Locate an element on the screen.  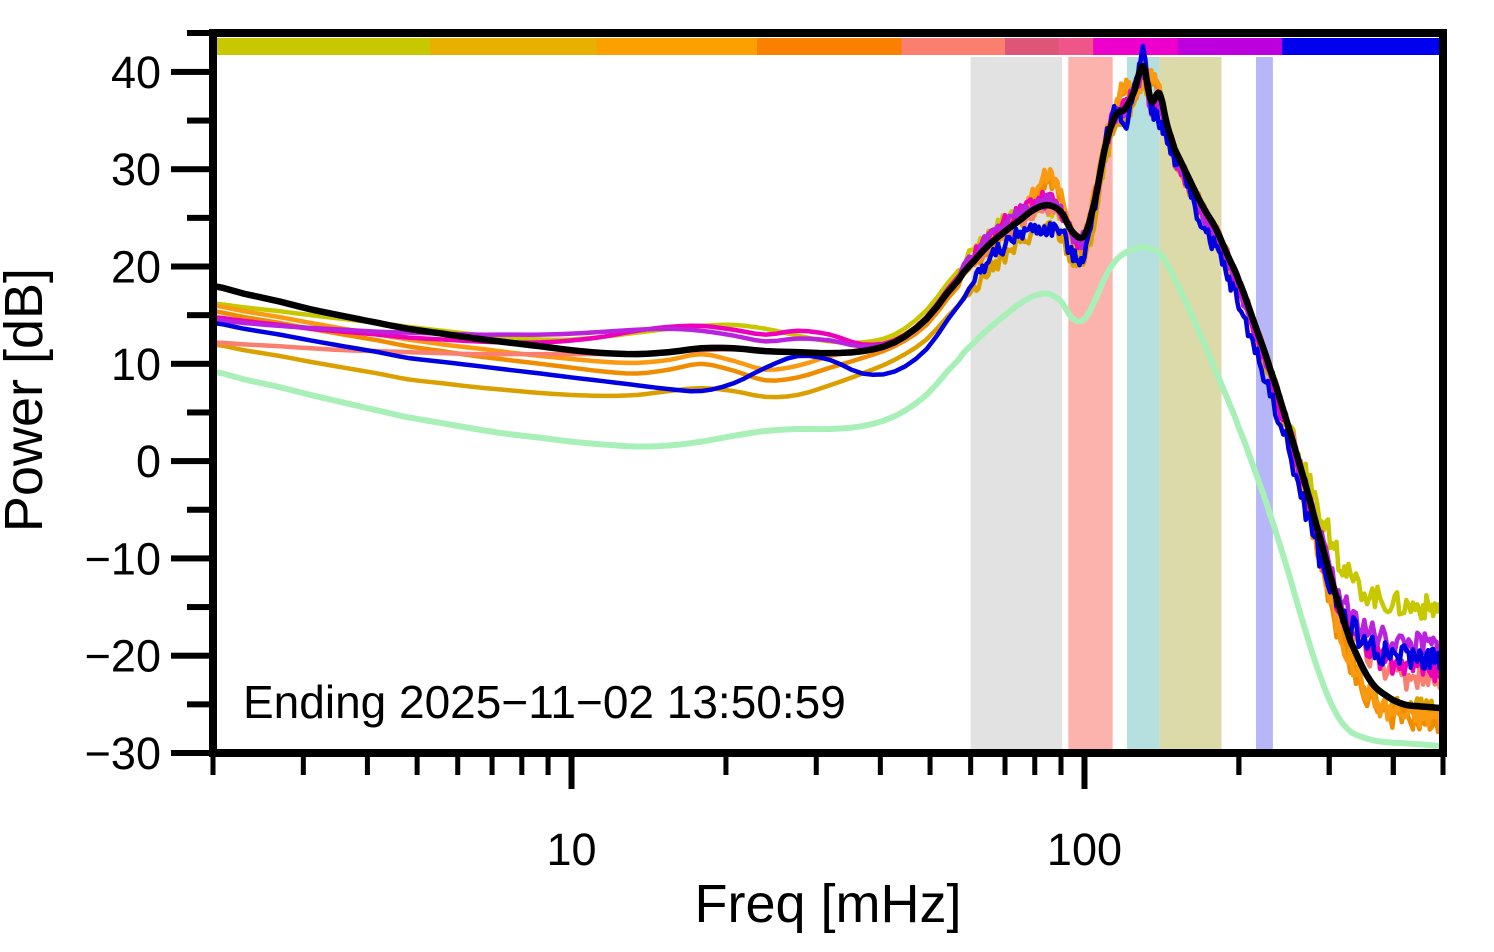
frequency-colorbar is located at coordinates (828, 46).